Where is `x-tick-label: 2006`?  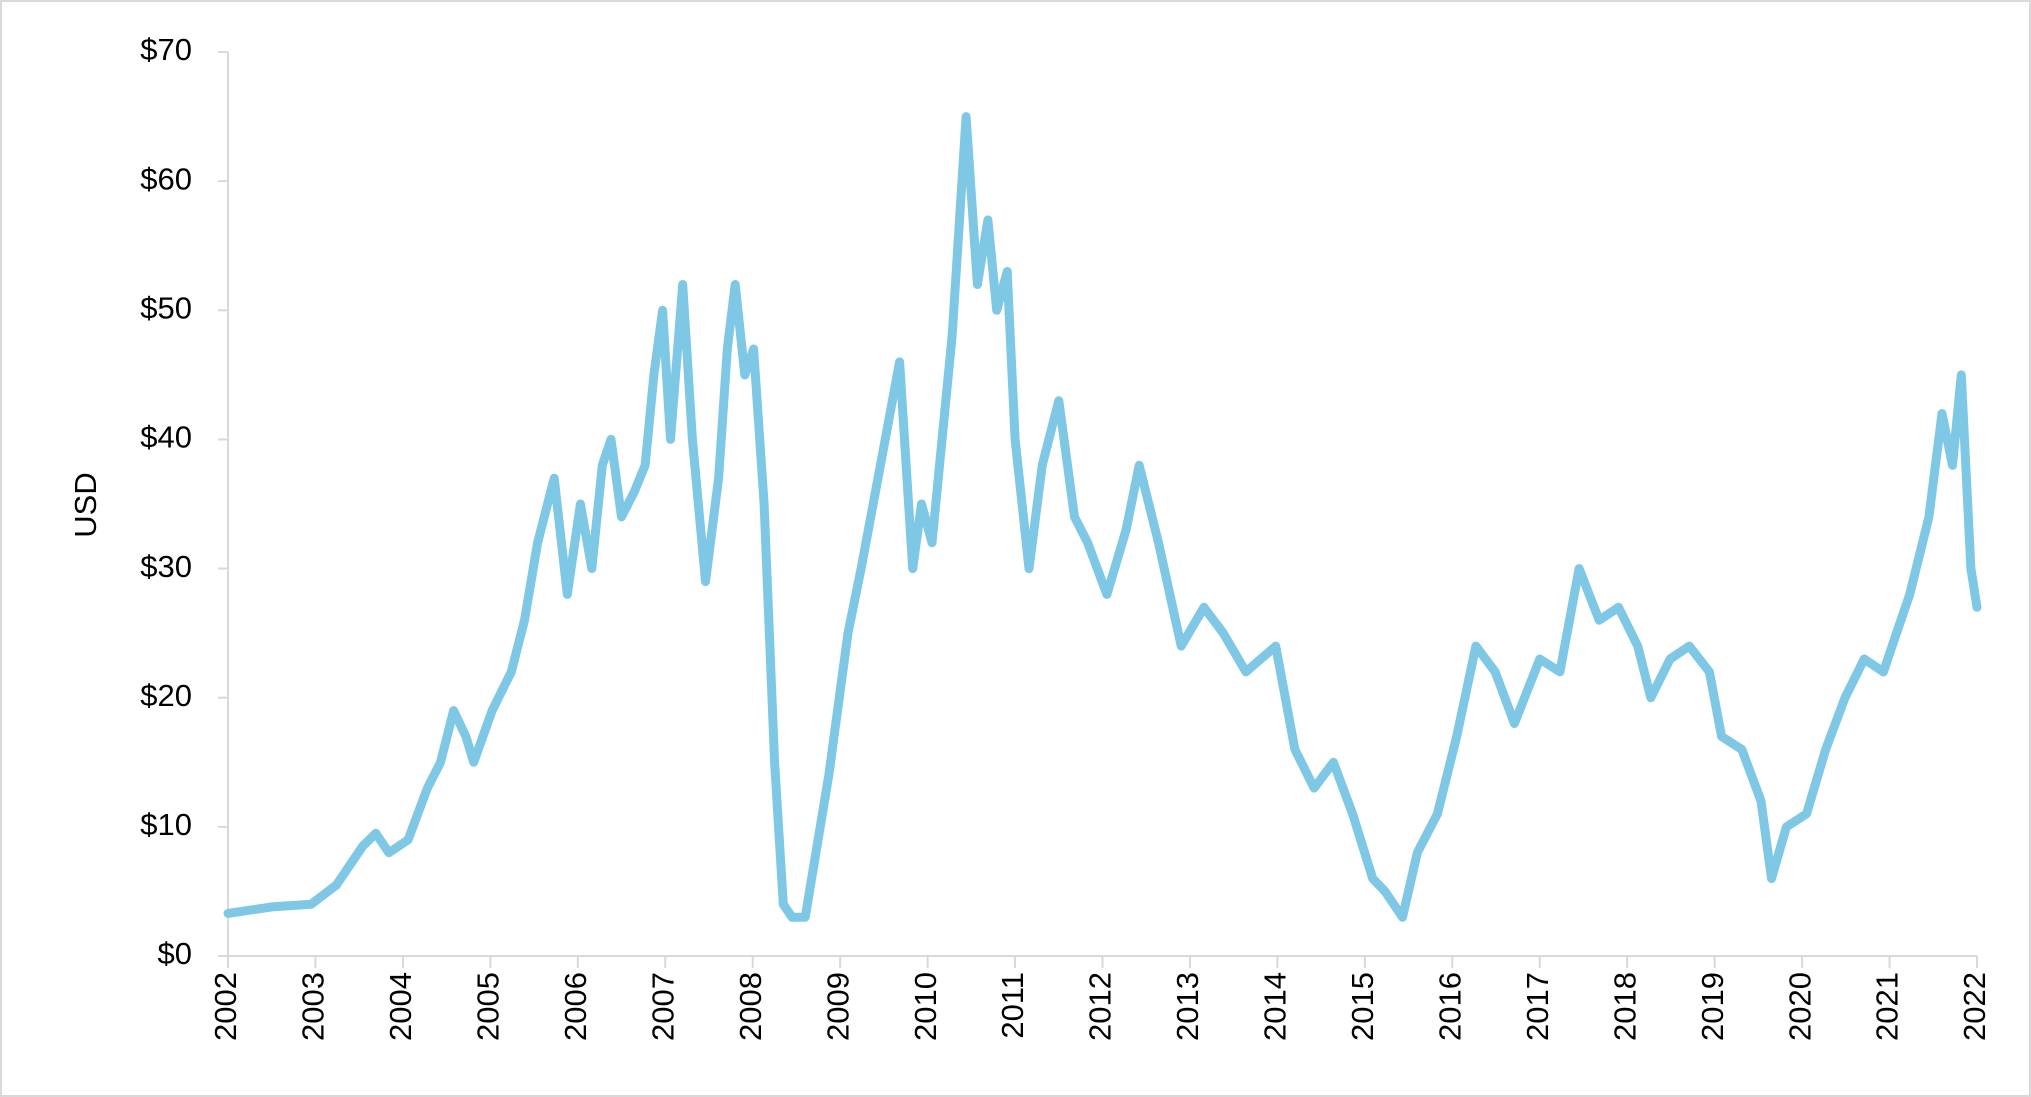 x-tick-label: 2006 is located at coordinates (575, 1006).